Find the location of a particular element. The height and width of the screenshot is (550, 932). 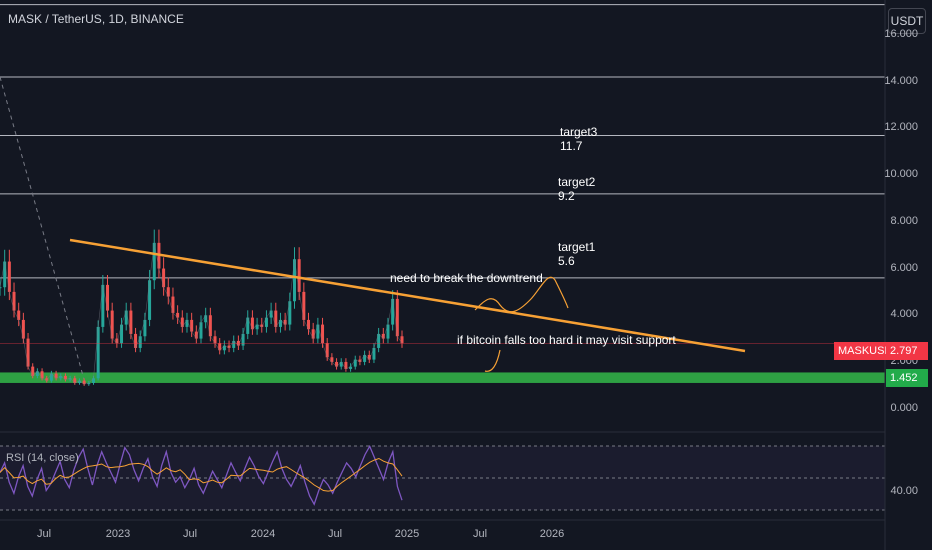

x-tick-label: 2024 is located at coordinates (263, 534).